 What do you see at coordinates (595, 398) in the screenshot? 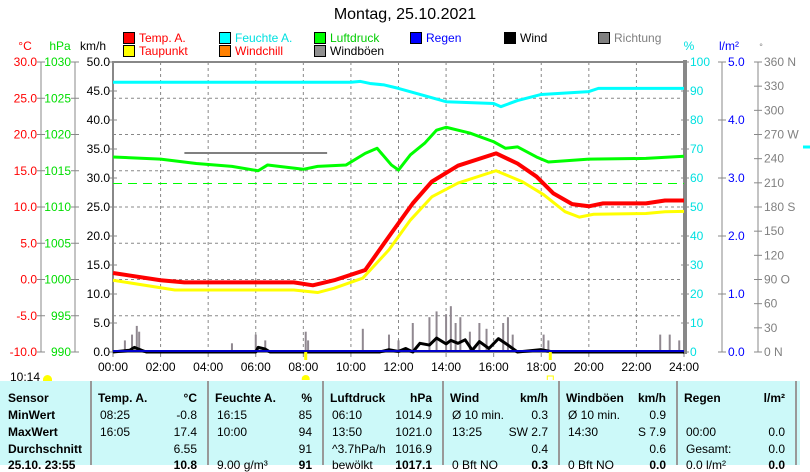
I see `table-header: Windböen` at bounding box center [595, 398].